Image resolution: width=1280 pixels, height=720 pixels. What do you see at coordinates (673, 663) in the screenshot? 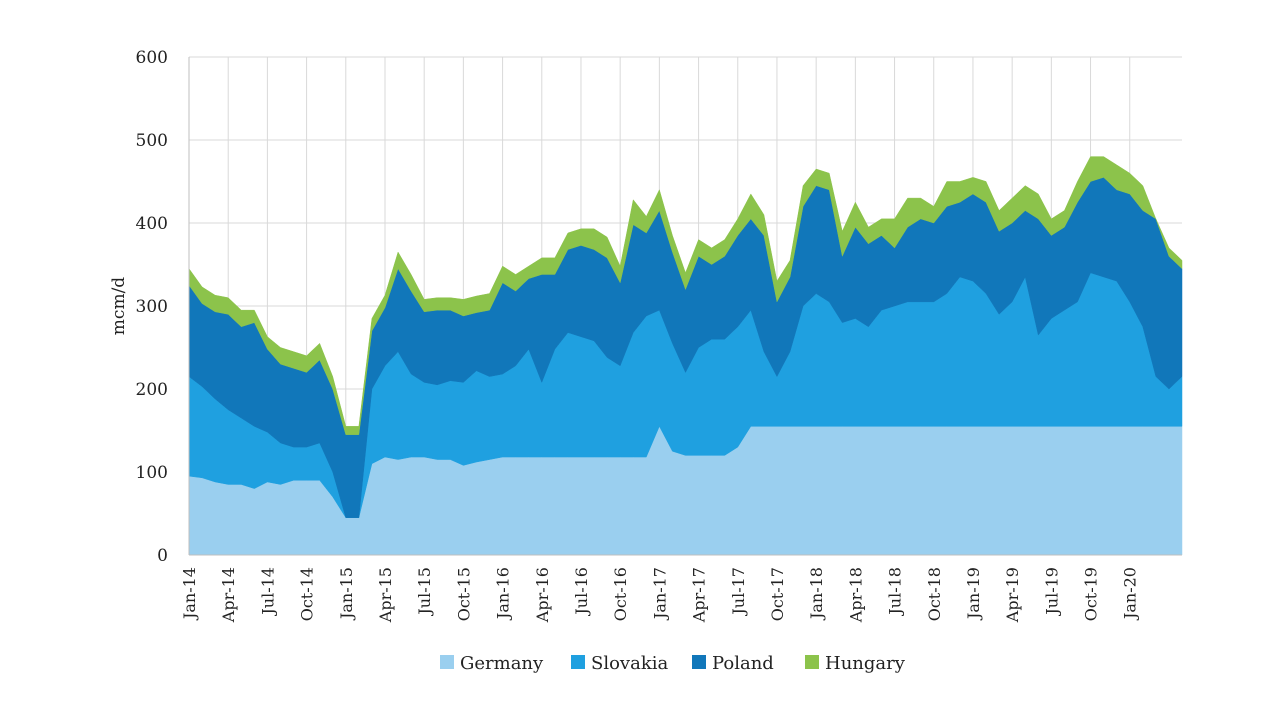
I see `legend: Germany Slovakia Poland Hungary` at bounding box center [673, 663].